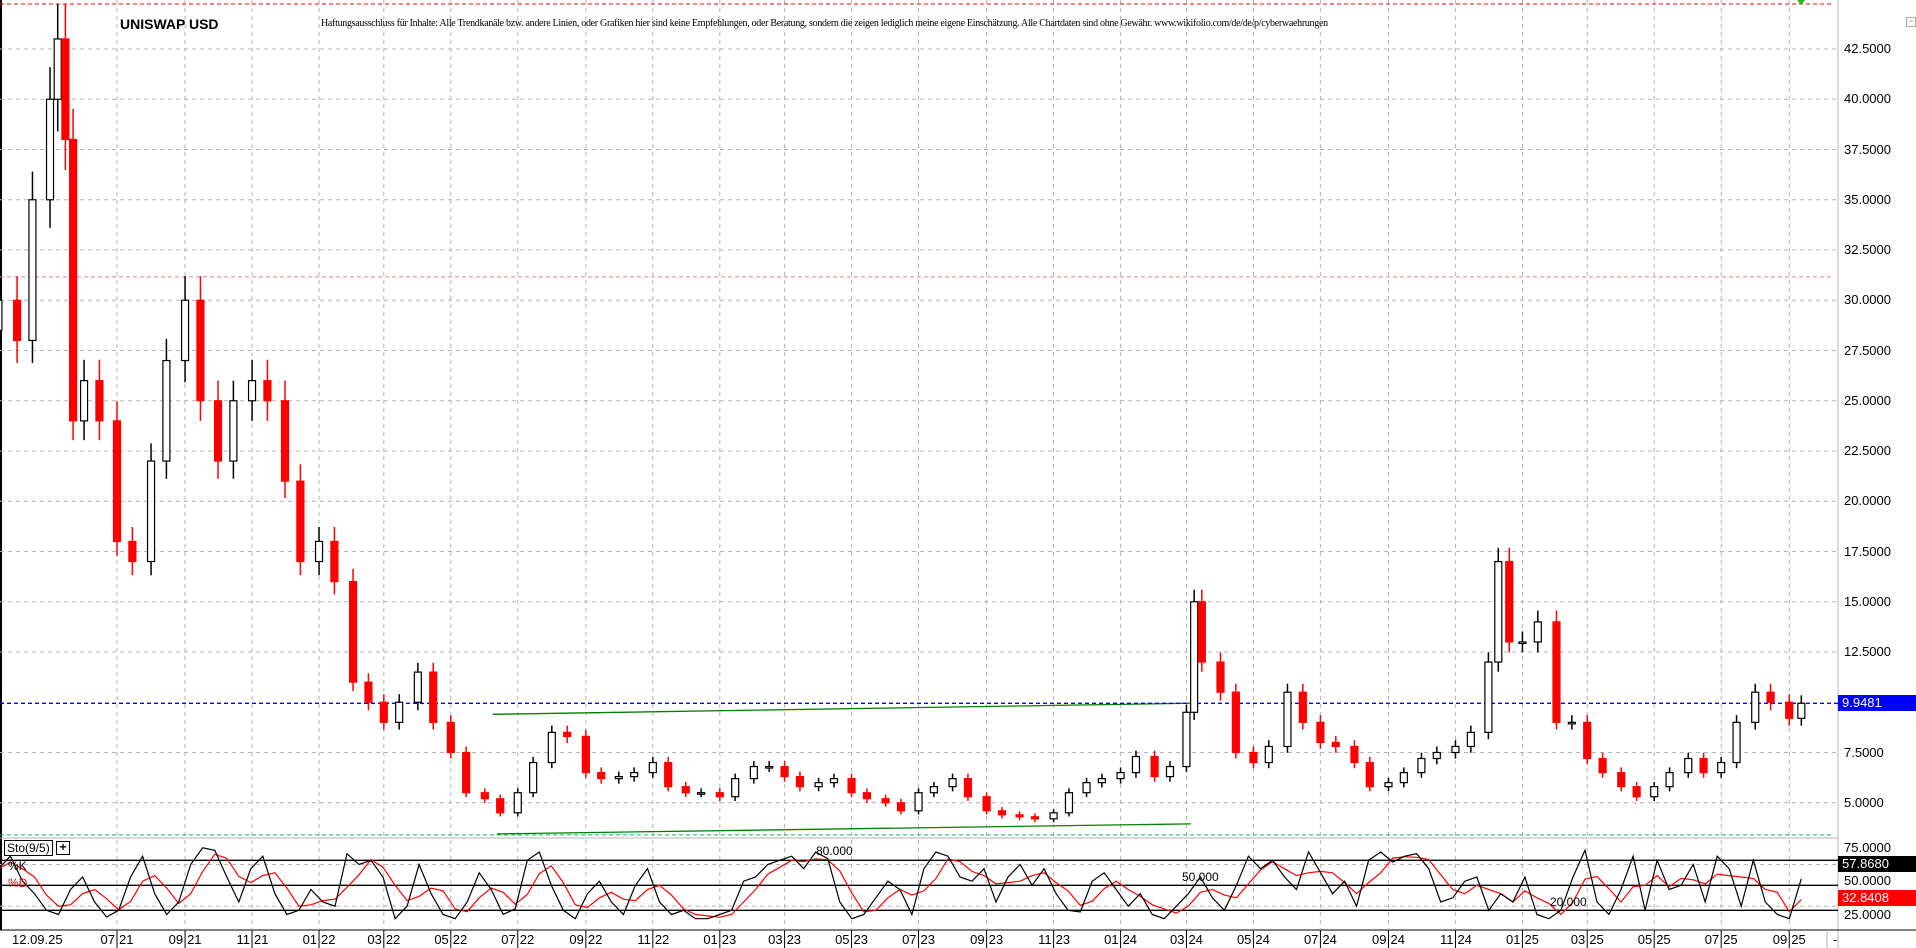  Describe the element at coordinates (1864, 802) in the screenshot. I see `price-tick-label: 5.0000` at that location.